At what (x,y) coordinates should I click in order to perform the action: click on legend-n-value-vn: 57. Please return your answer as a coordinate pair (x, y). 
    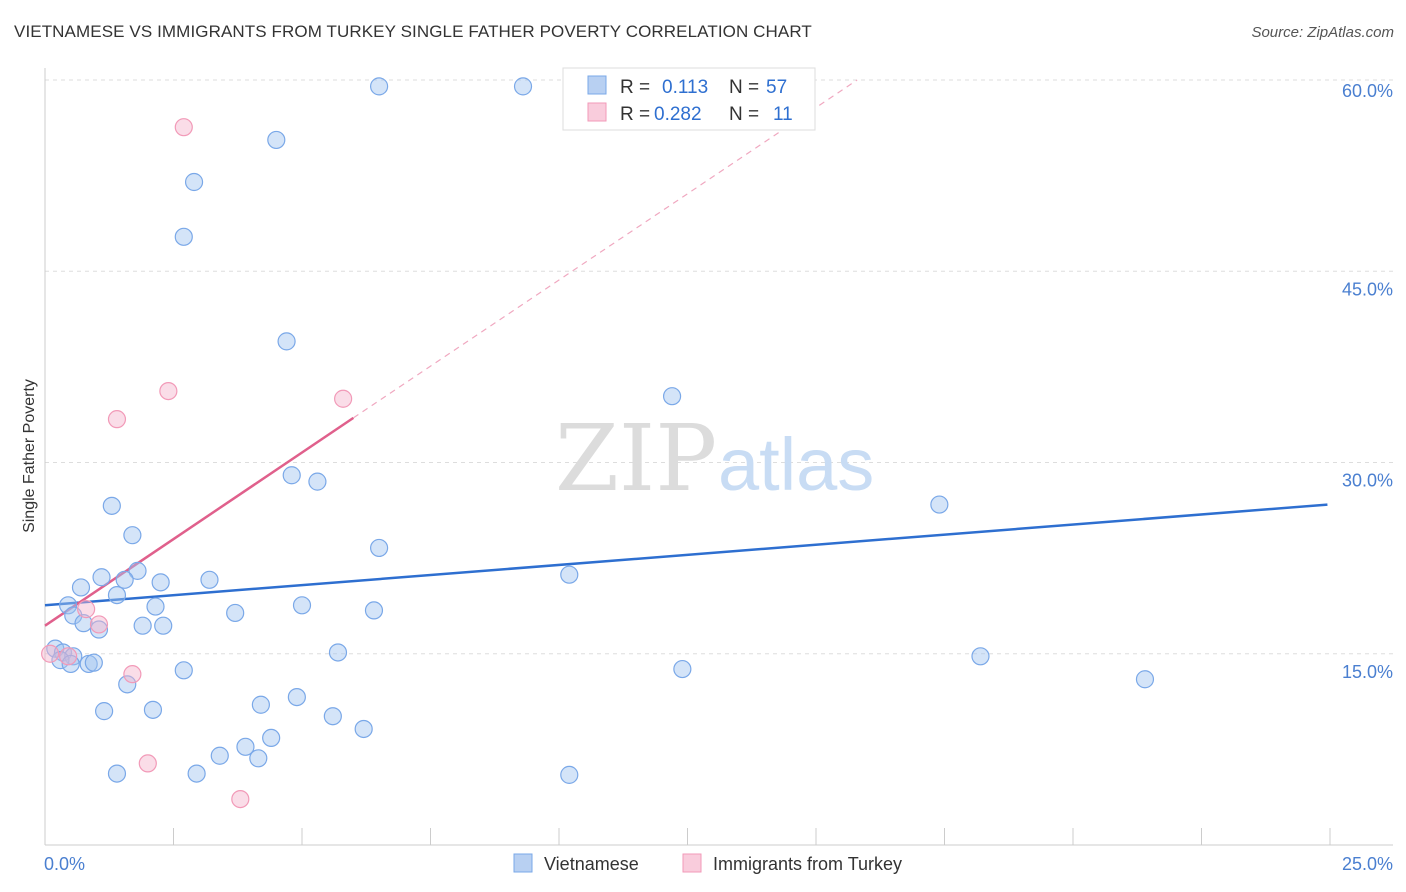
    Looking at the image, I should click on (776, 87).